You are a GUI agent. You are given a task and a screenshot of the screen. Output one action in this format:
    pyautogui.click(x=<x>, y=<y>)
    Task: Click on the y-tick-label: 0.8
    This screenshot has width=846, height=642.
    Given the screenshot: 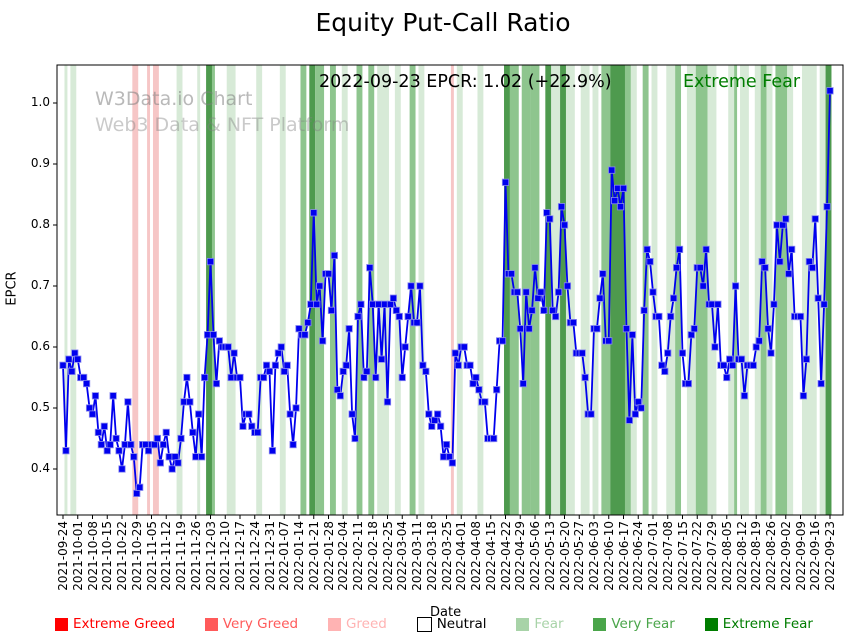 What is the action you would take?
    pyautogui.click(x=40, y=224)
    